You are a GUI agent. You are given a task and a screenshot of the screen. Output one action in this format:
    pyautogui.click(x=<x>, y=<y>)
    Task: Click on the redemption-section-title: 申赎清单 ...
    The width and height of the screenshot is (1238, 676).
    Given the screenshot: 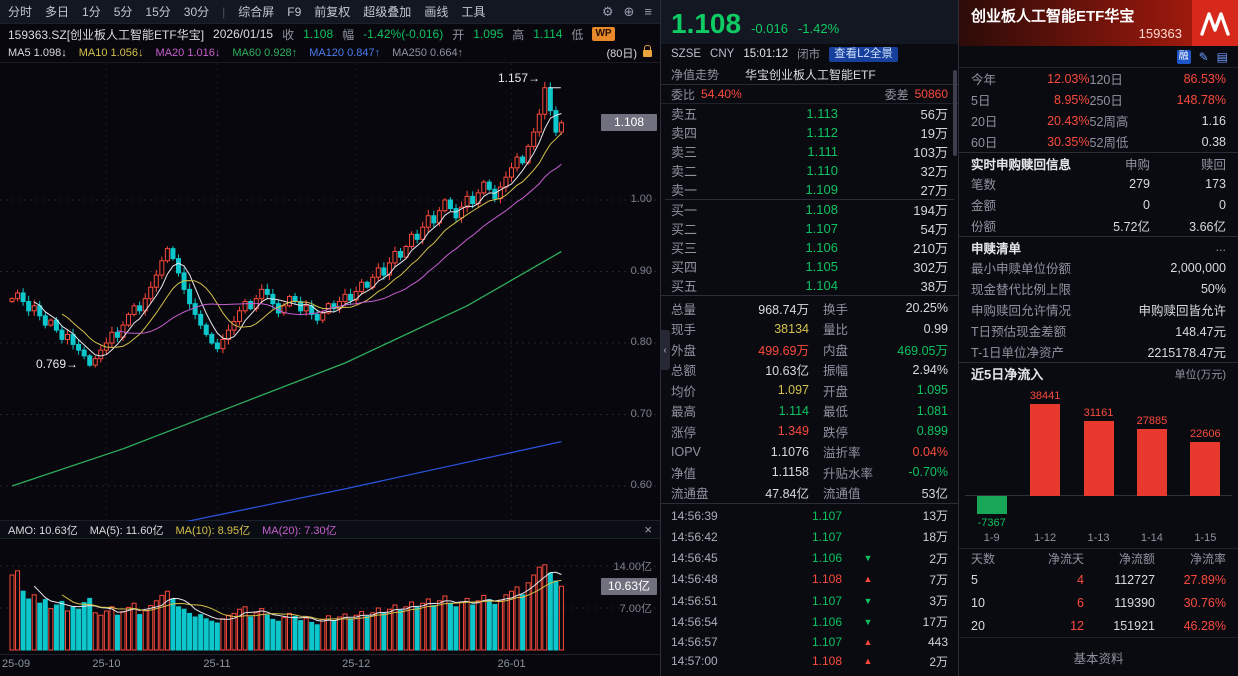 What is the action you would take?
    pyautogui.click(x=1098, y=246)
    